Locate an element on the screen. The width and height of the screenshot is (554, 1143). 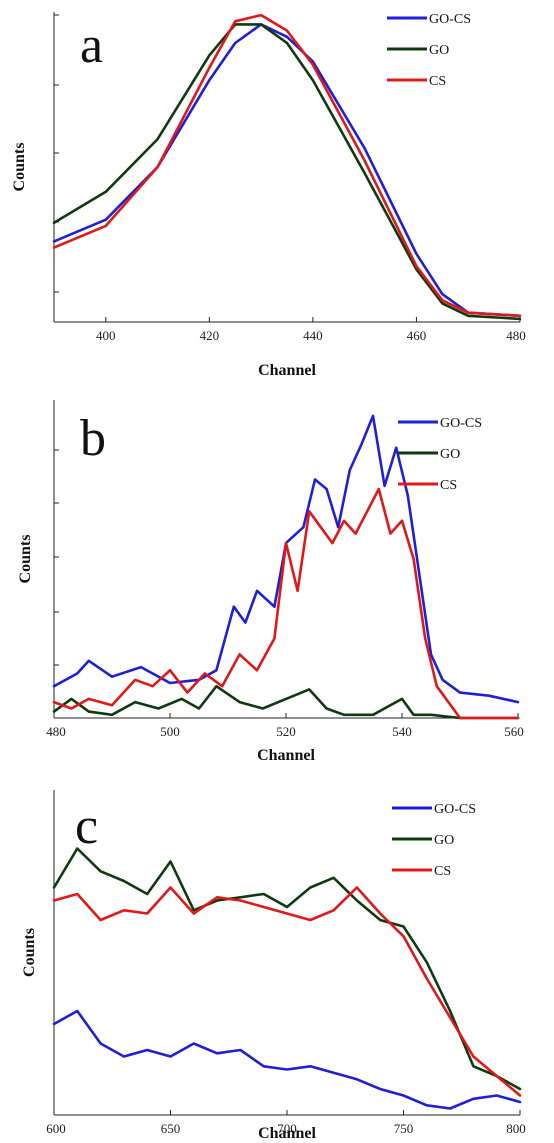
x-tick-label: 400 is located at coordinates (106, 335).